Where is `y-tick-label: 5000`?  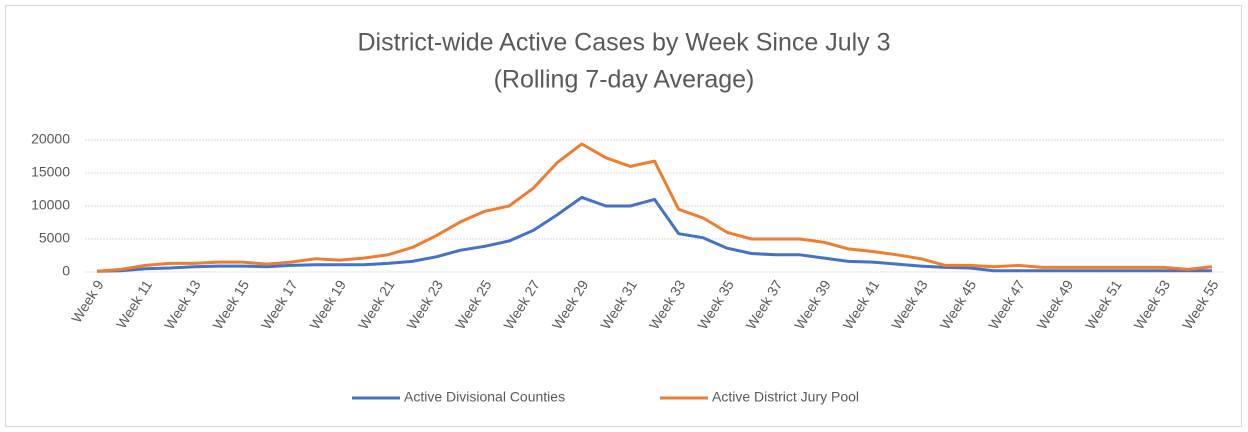
y-tick-label: 5000 is located at coordinates (54, 238).